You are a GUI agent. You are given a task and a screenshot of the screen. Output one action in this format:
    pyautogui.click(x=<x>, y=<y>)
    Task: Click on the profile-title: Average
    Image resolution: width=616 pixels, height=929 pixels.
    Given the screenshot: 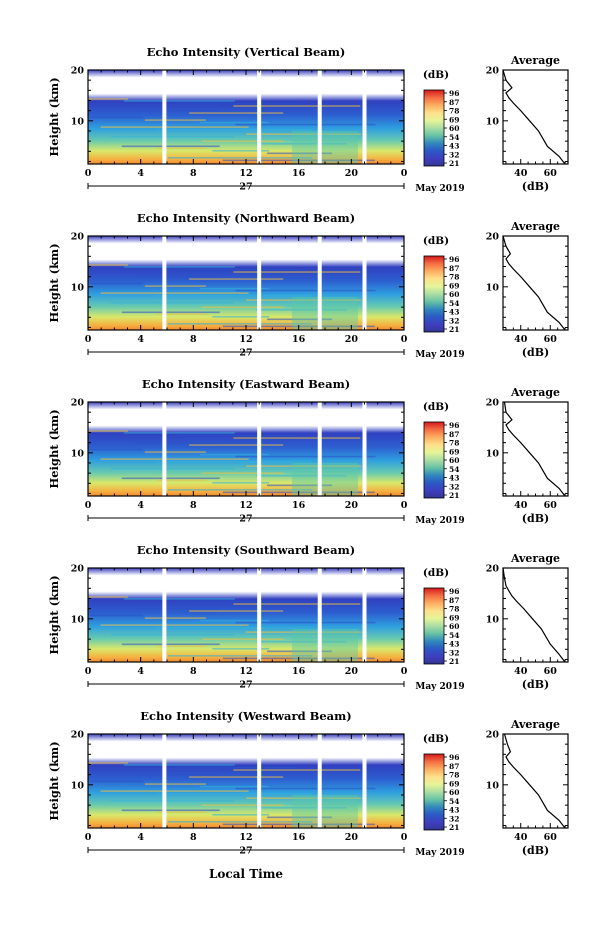 What is the action you would take?
    pyautogui.click(x=535, y=724)
    